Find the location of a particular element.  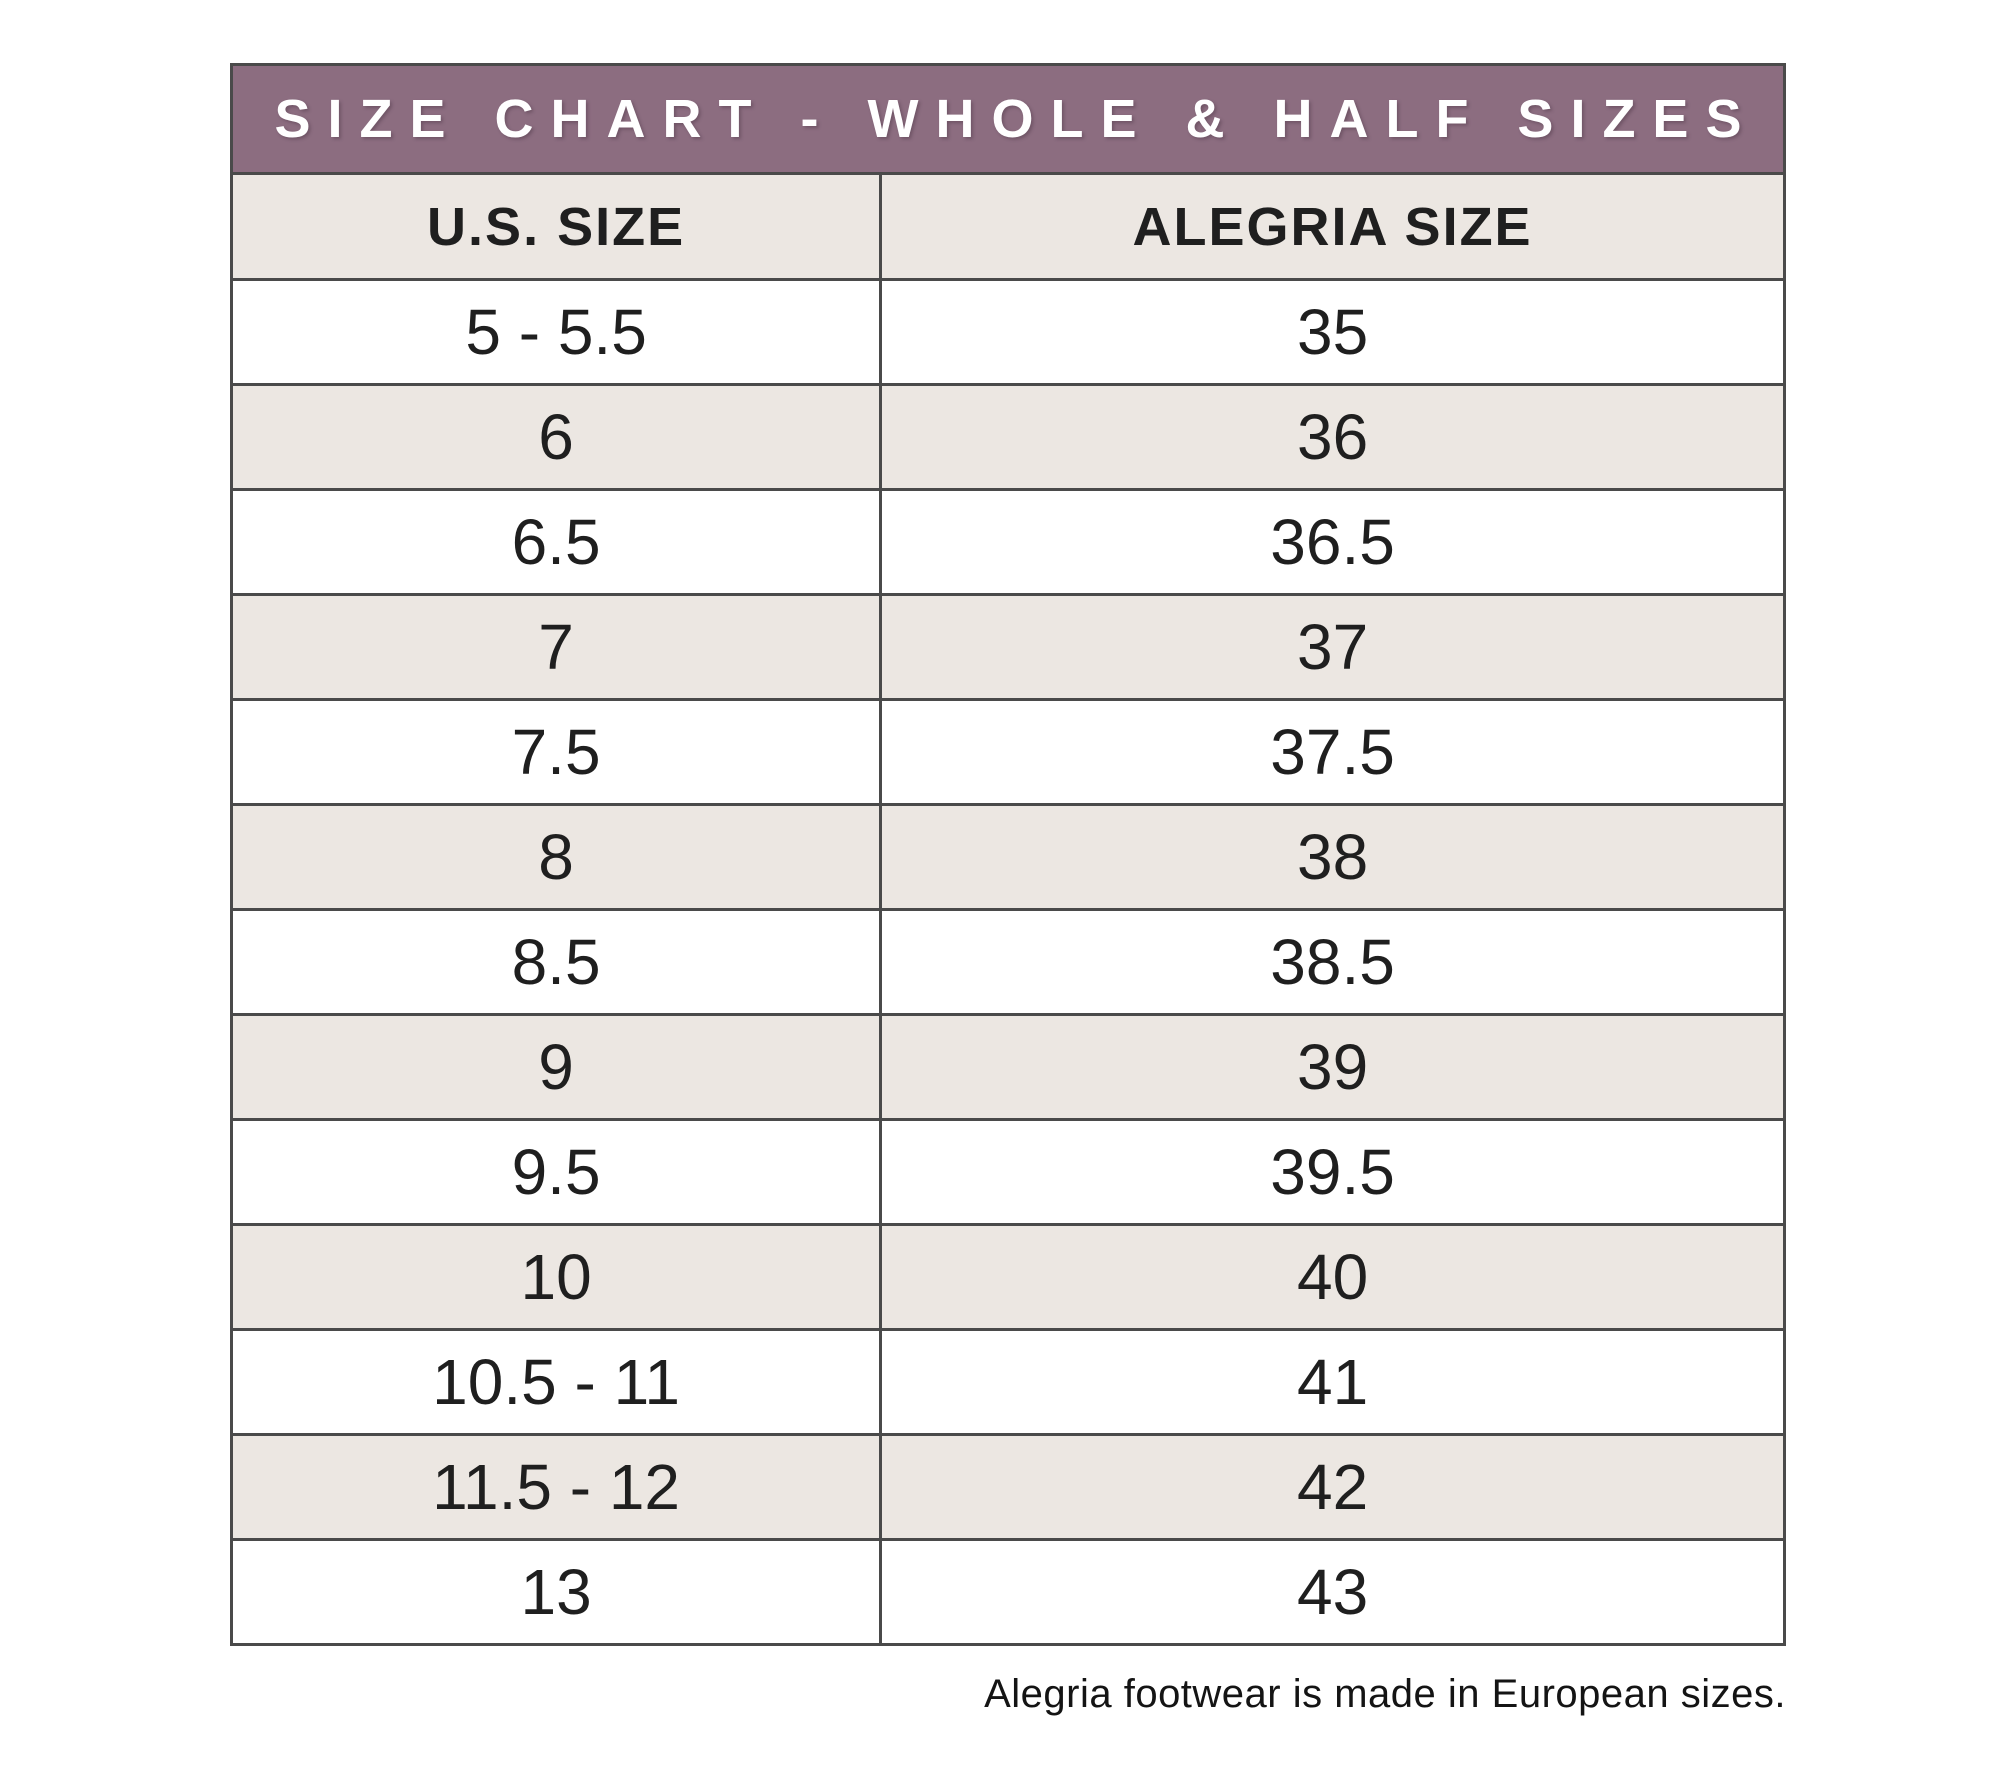

table-row: 6.5 36.5 is located at coordinates (1007, 542).